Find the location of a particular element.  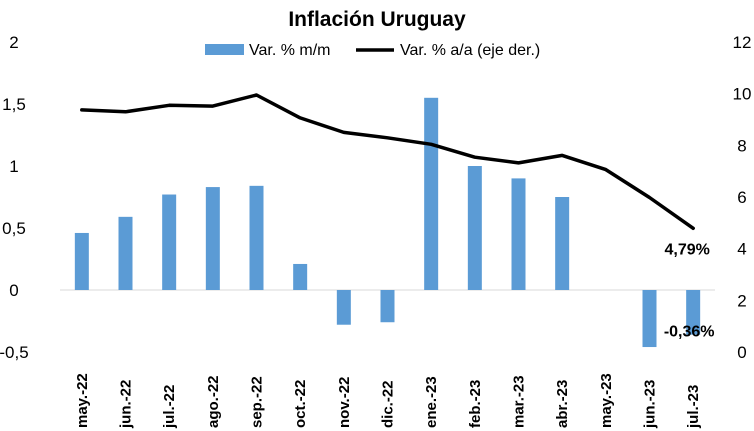

y-right-tick-label: 4 is located at coordinates (741, 249).